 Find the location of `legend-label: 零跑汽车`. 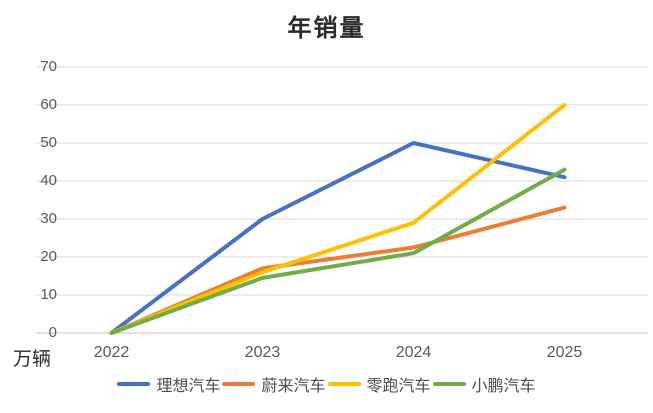

legend-label: 零跑汽车 is located at coordinates (398, 386).